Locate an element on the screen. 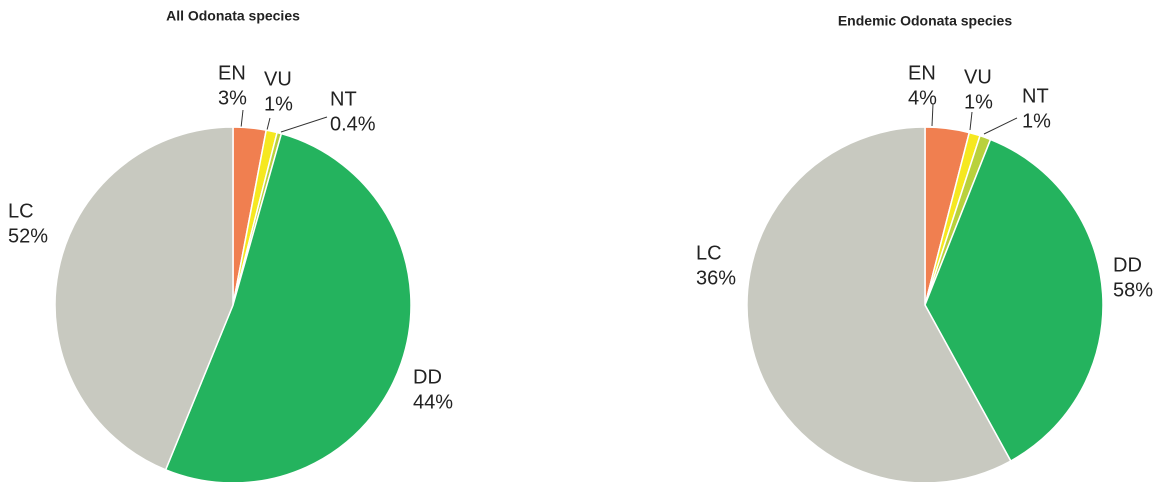 This screenshot has height=482, width=1164. slice-value-label: 58% is located at coordinates (1133, 290).